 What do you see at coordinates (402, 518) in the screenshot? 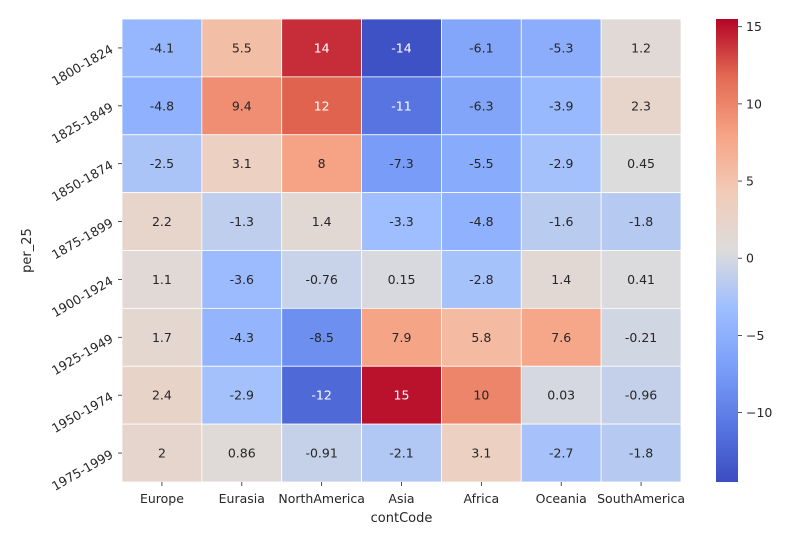
I see `x-axis-title: contCode` at bounding box center [402, 518].